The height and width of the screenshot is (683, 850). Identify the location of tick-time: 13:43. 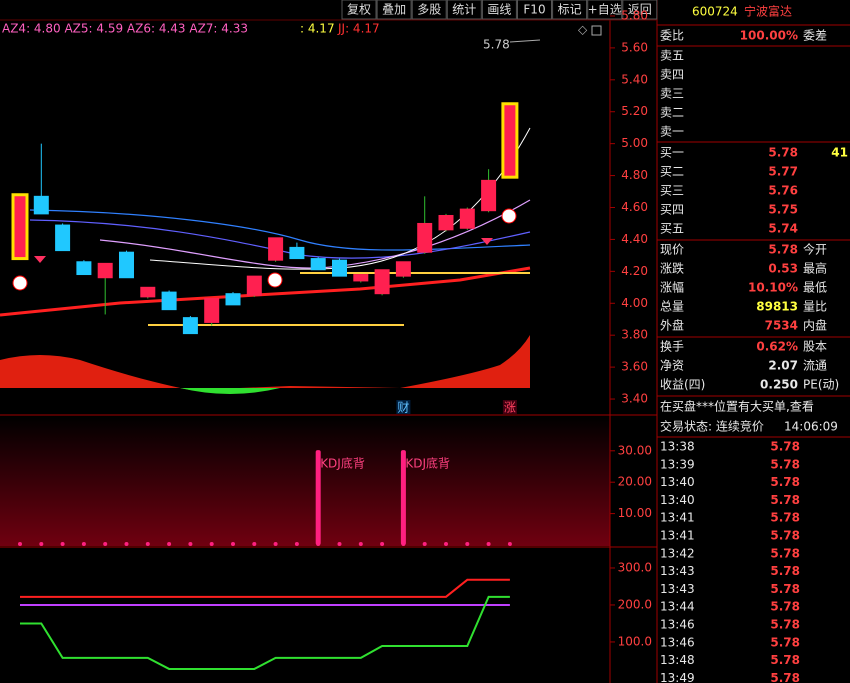
(677, 589).